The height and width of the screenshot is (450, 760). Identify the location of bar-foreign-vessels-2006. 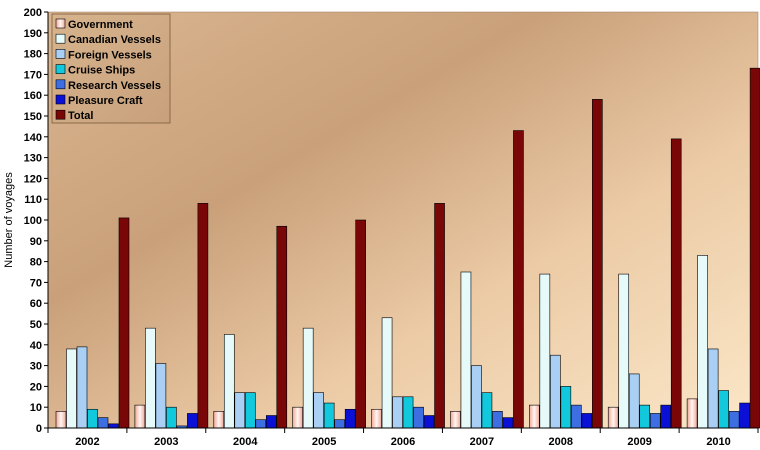
(397, 412).